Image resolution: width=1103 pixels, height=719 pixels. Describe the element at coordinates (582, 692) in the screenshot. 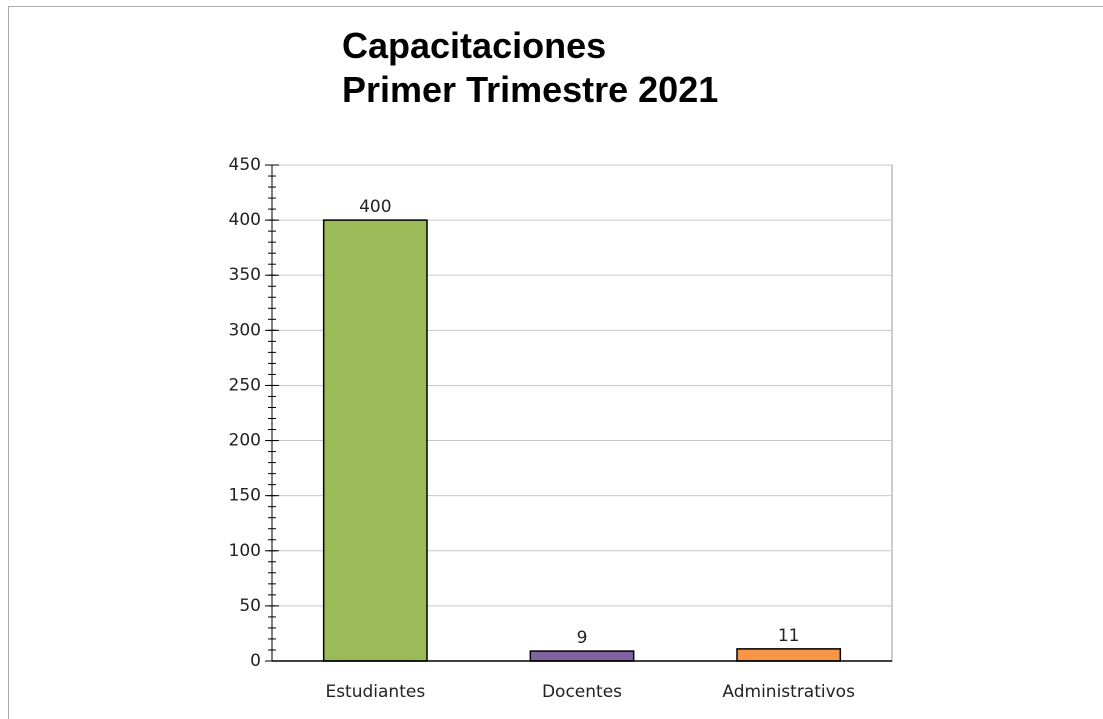

I see `x-tick-label: Docentes` at that location.